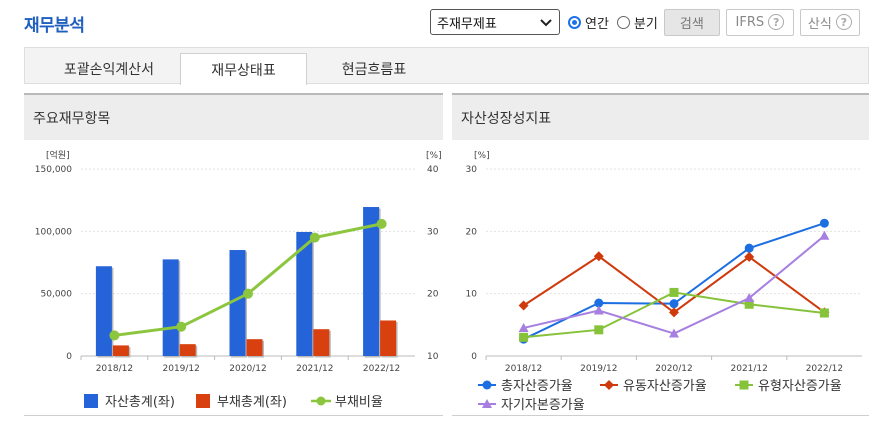 The image size is (893, 433). I want to click on radio-quarter-label: 분기, so click(645, 24).